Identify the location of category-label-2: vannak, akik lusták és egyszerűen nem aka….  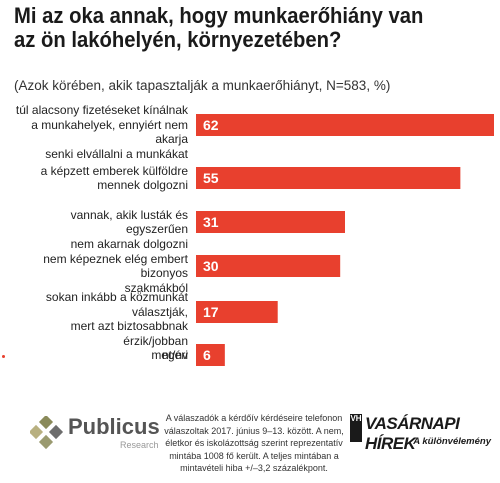
(98, 230).